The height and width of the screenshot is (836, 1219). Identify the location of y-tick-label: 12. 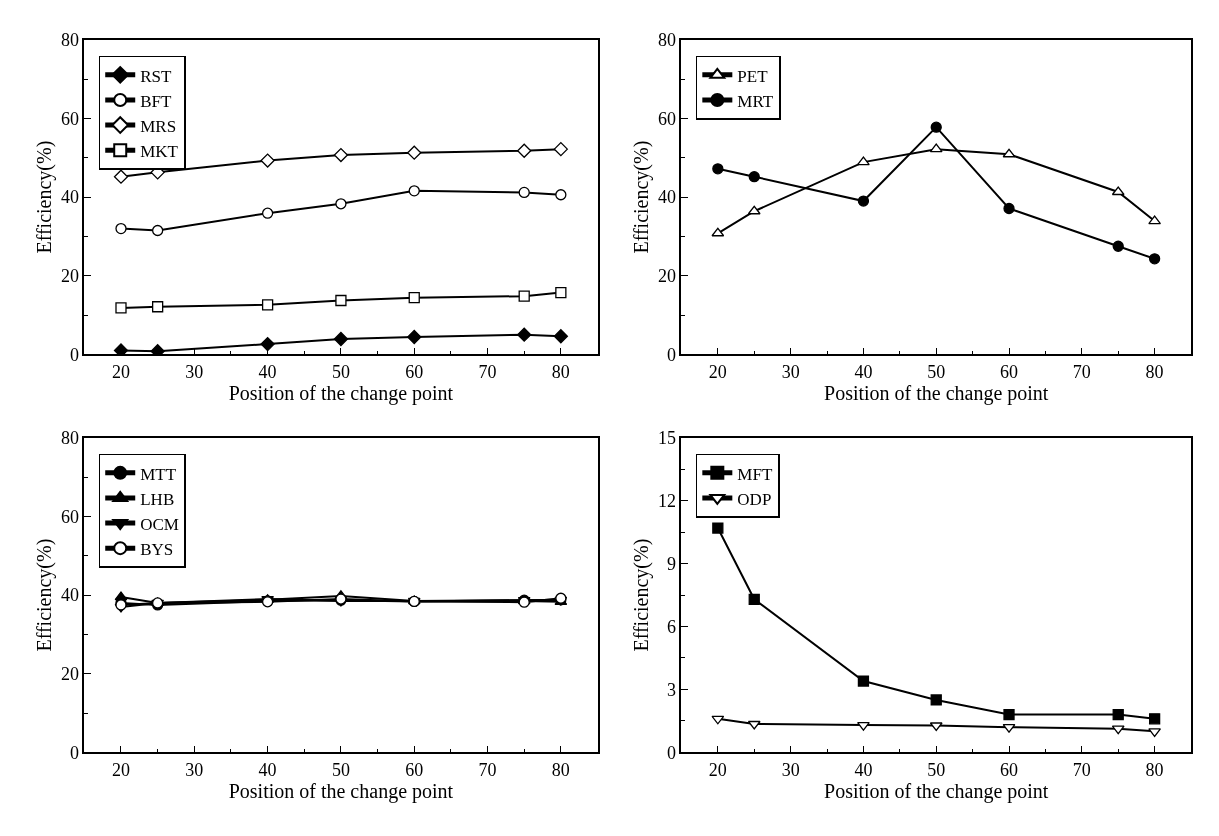
(667, 501).